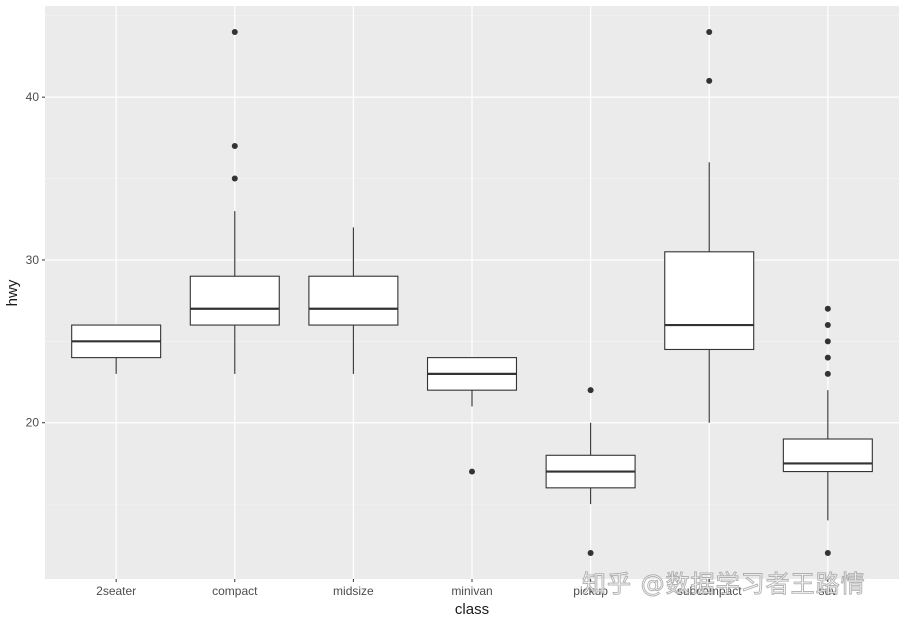  Describe the element at coordinates (33, 423) in the screenshot. I see `y-tick-label: 20` at that location.